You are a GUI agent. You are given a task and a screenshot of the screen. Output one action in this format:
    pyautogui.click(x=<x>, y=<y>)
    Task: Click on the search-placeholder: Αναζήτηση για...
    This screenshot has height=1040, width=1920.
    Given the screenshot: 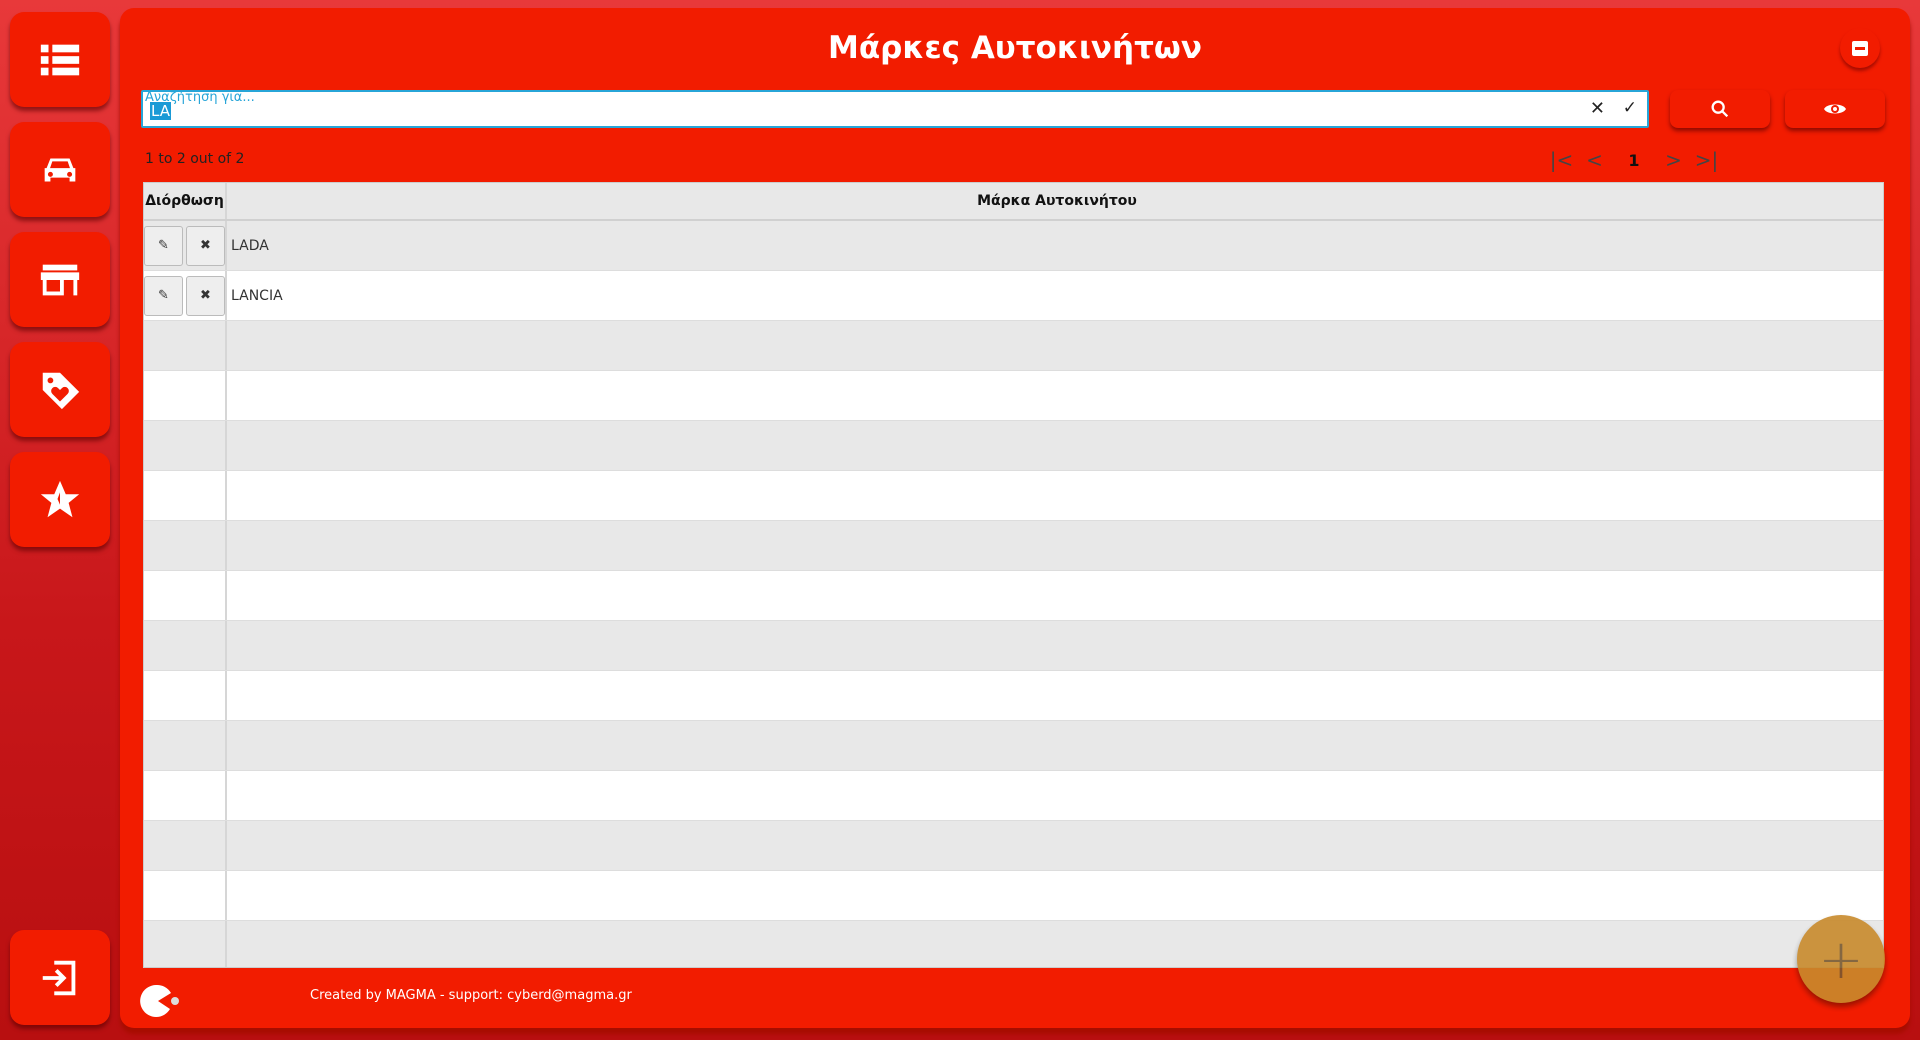 What is the action you would take?
    pyautogui.click(x=200, y=97)
    